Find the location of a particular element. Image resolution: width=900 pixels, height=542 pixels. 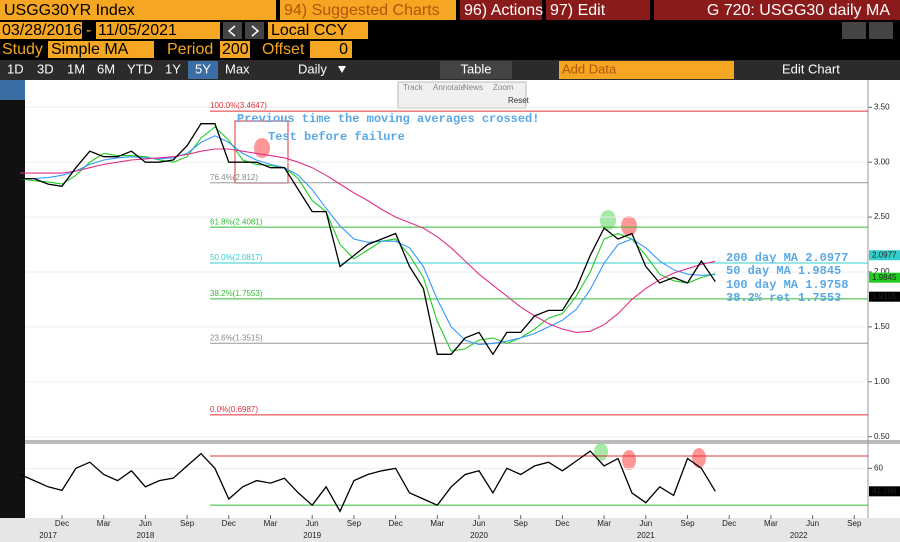

y-tick-label: 3.00 is located at coordinates (882, 161).